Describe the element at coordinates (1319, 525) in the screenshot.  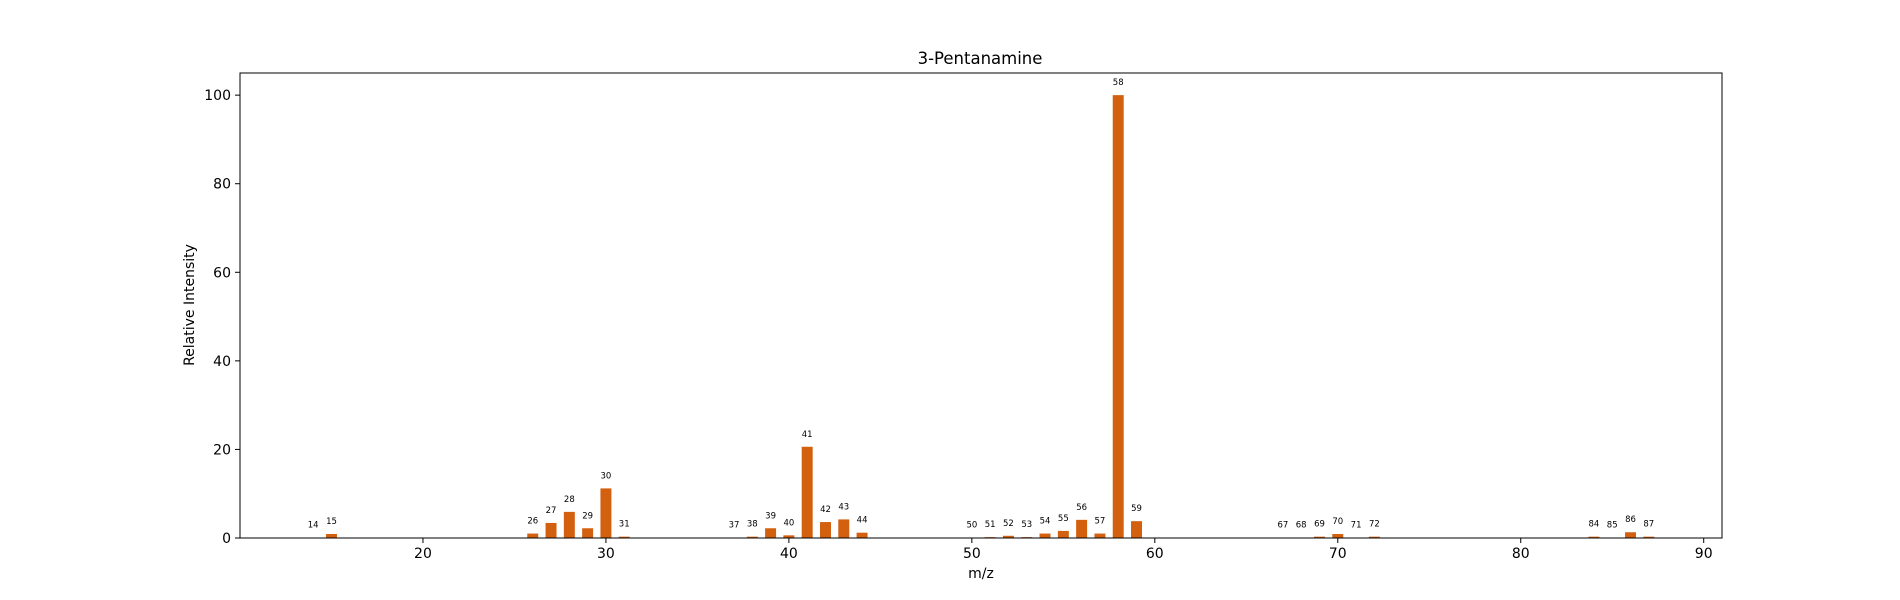
I see `bar-label-mz-69: 69` at that location.